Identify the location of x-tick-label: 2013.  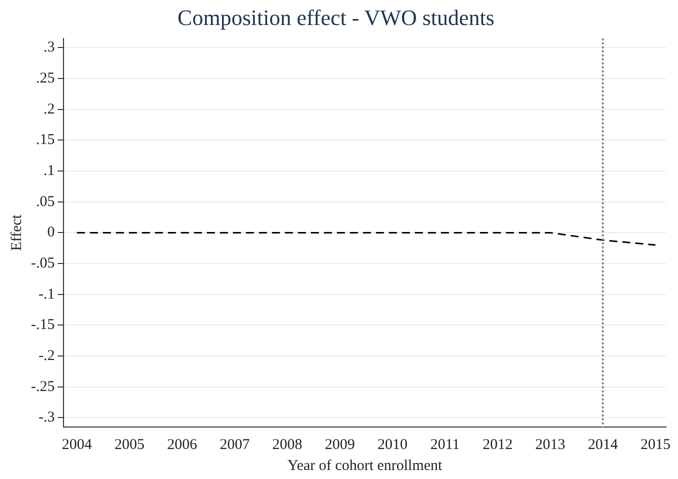
(550, 444).